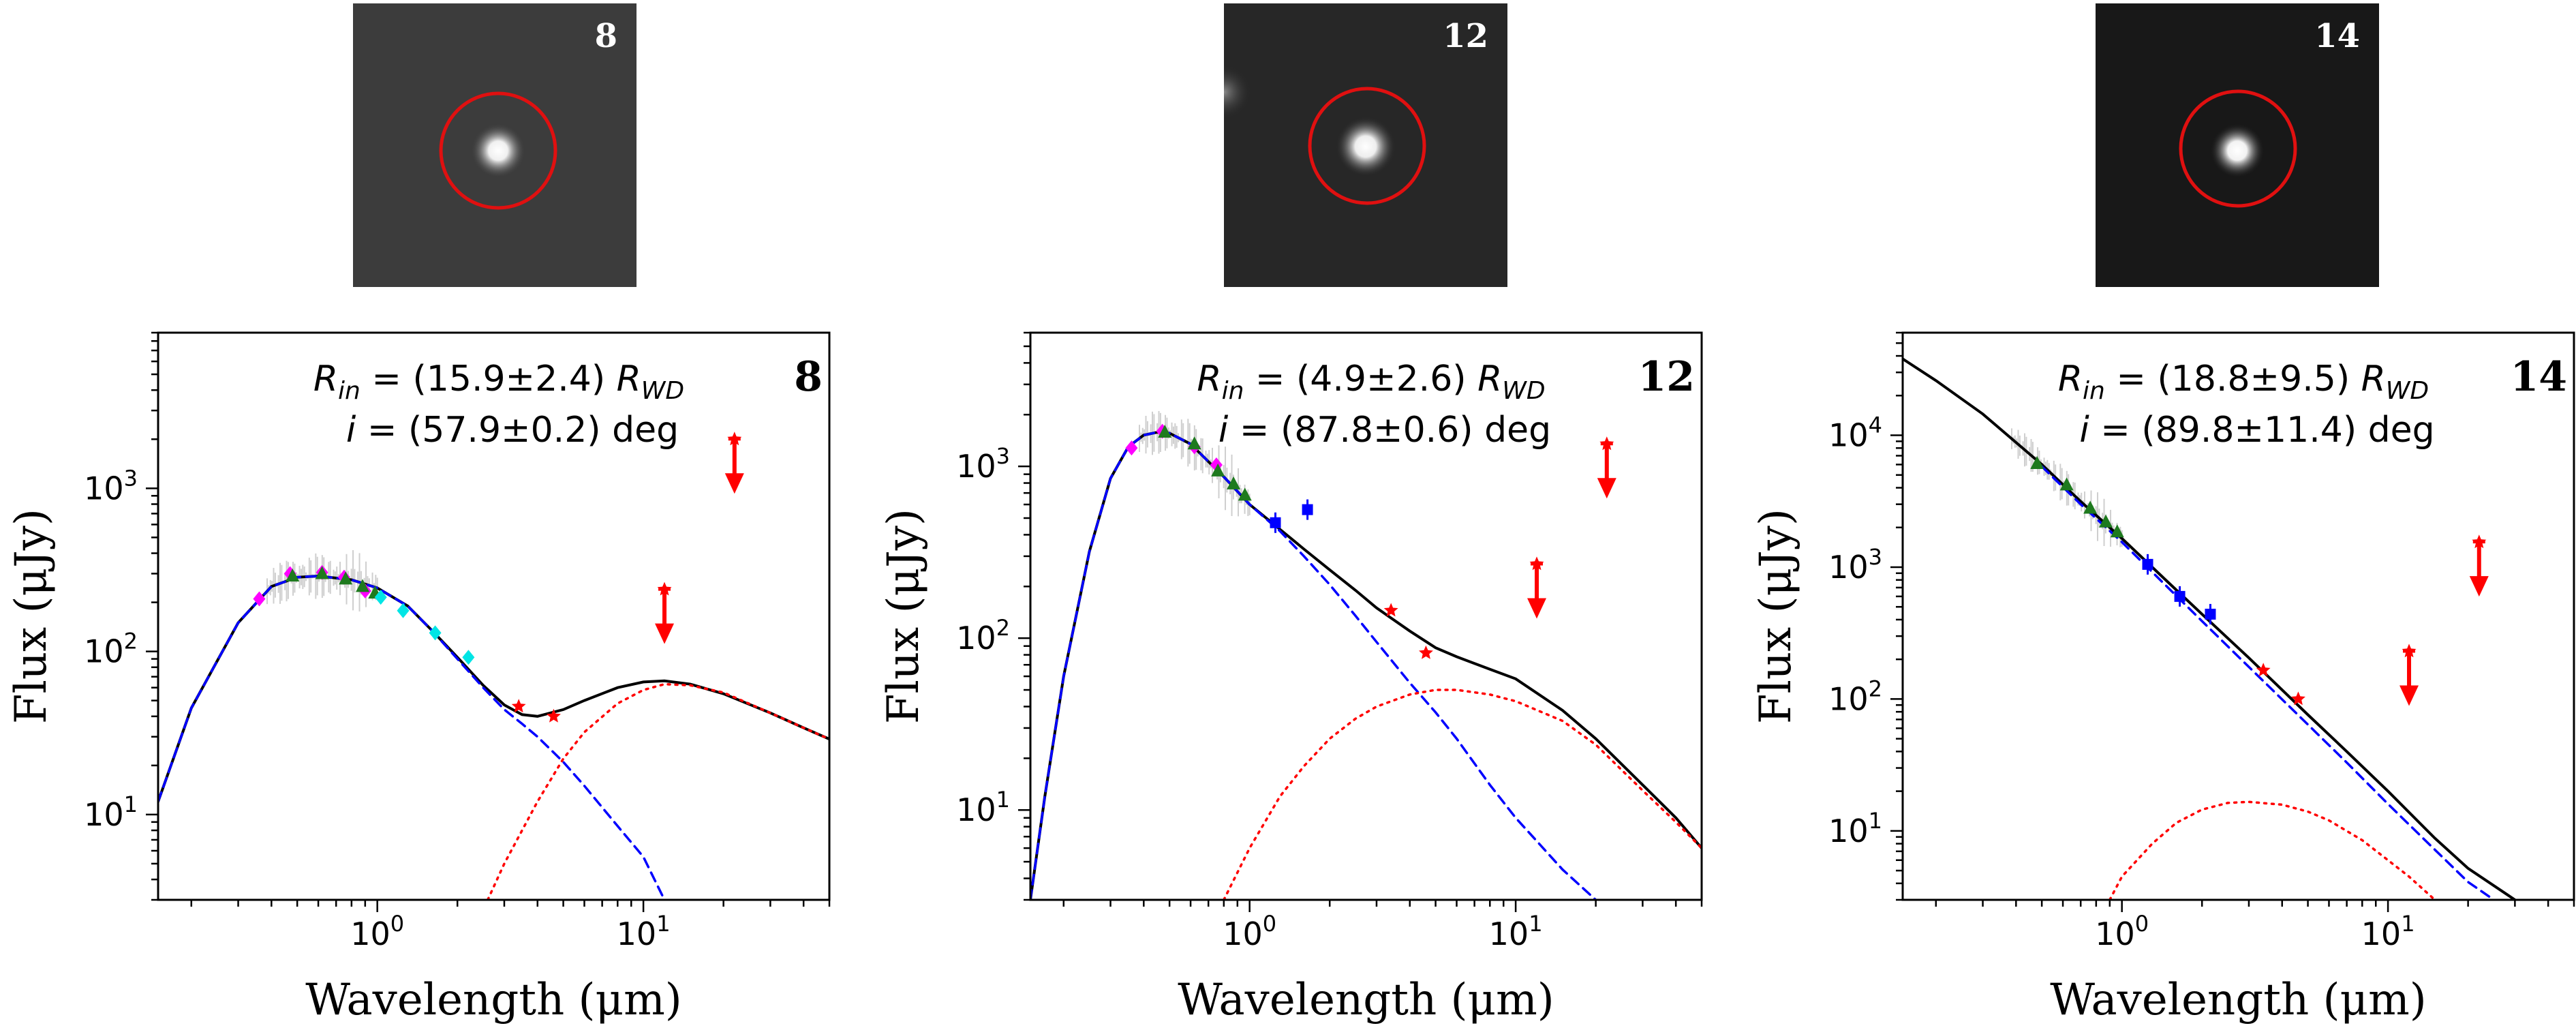  I want to click on panel-label: 14, so click(2539, 377).